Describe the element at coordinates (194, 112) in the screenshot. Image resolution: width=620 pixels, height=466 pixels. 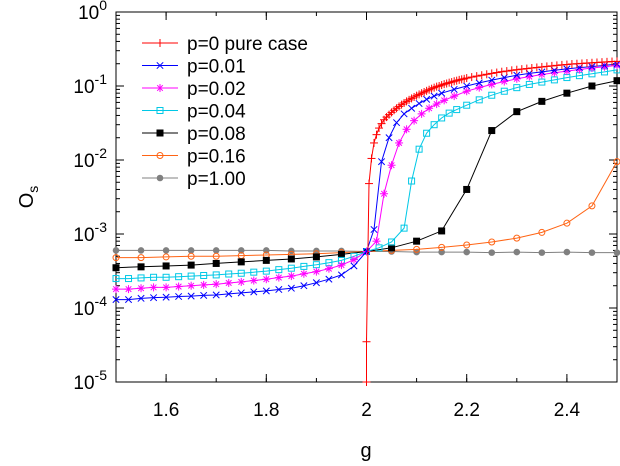
I see `legend-item: p=0.04` at that location.